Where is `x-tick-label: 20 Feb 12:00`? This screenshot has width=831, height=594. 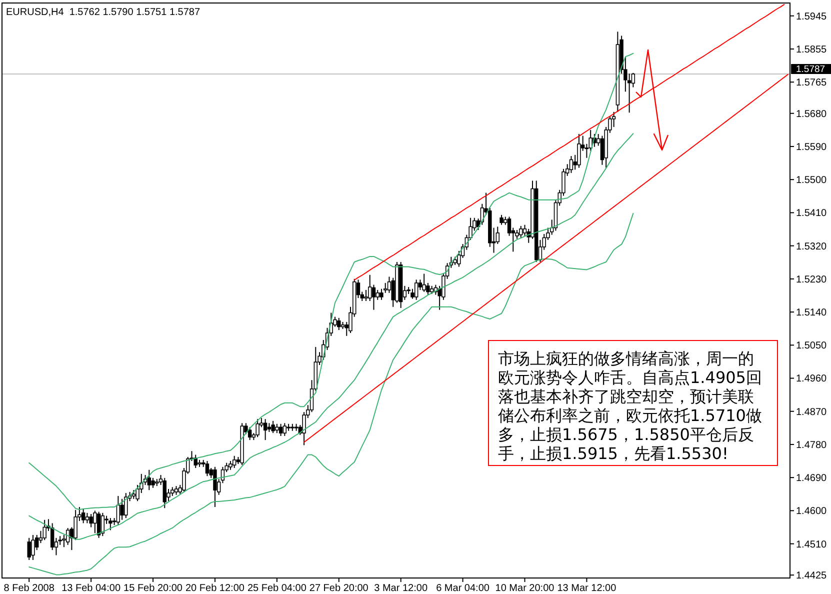 x-tick-label: 20 Feb 12:00 is located at coordinates (215, 588).